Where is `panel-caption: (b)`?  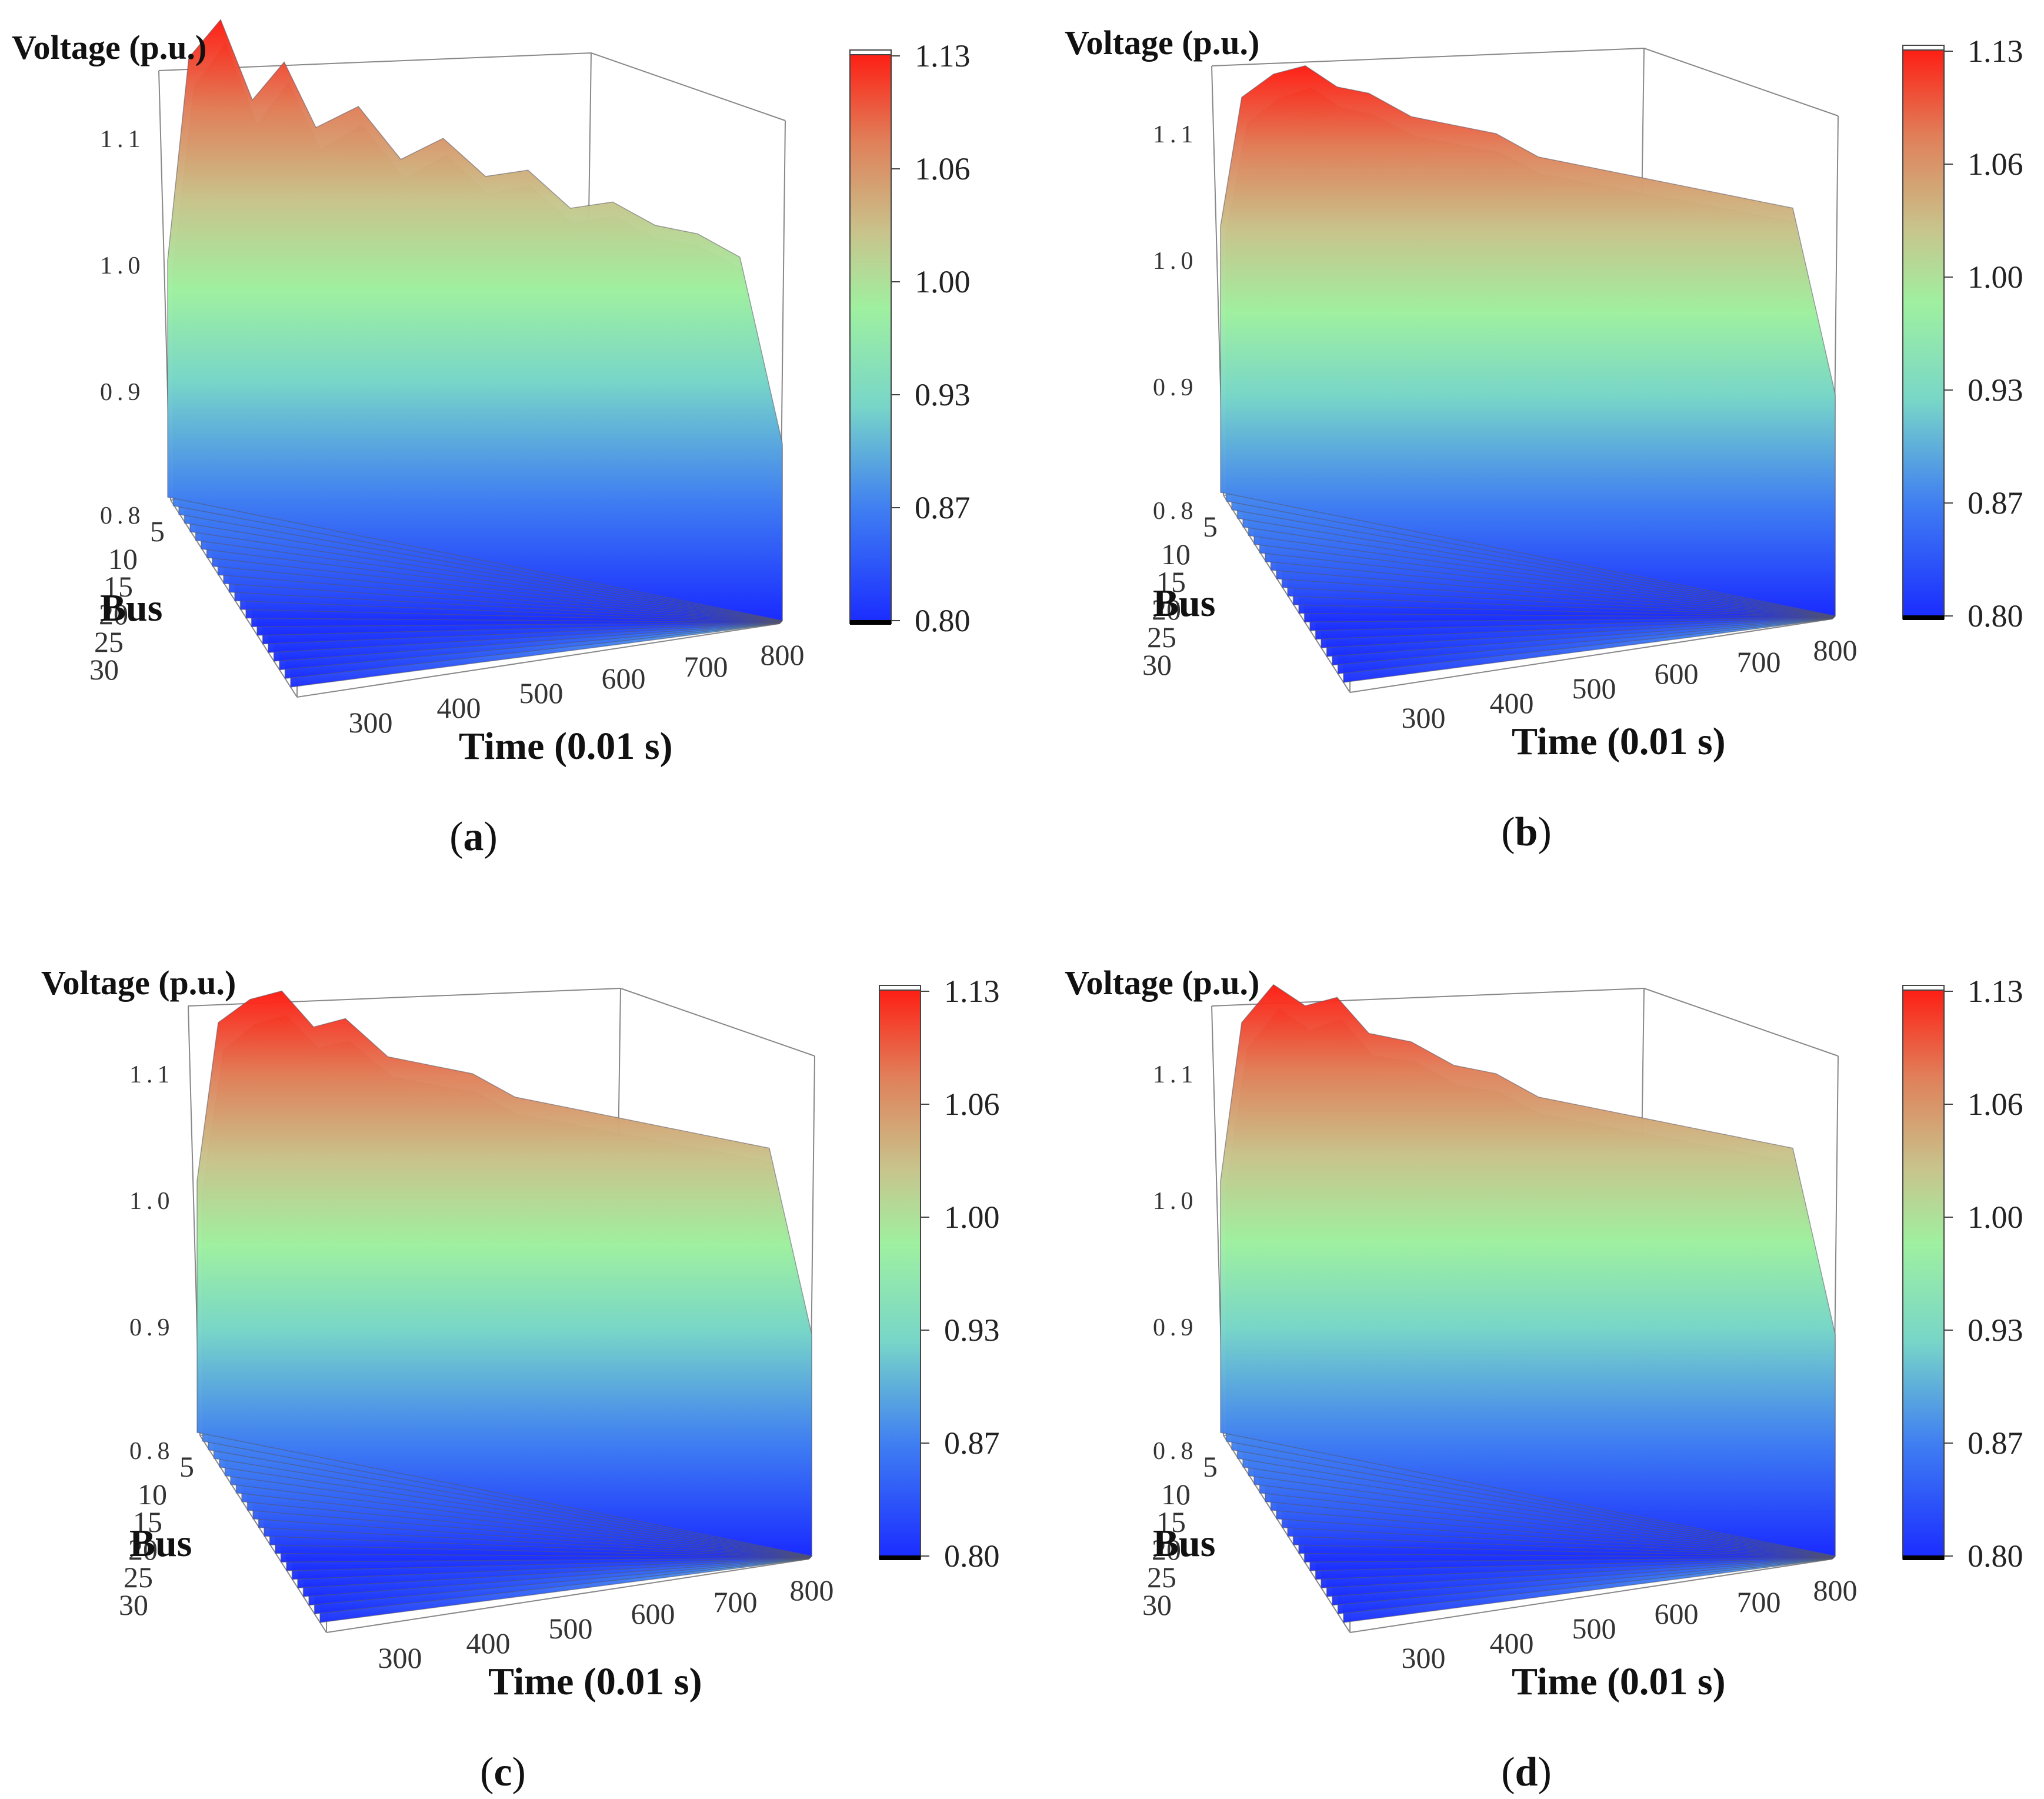 panel-caption: (b) is located at coordinates (1527, 832).